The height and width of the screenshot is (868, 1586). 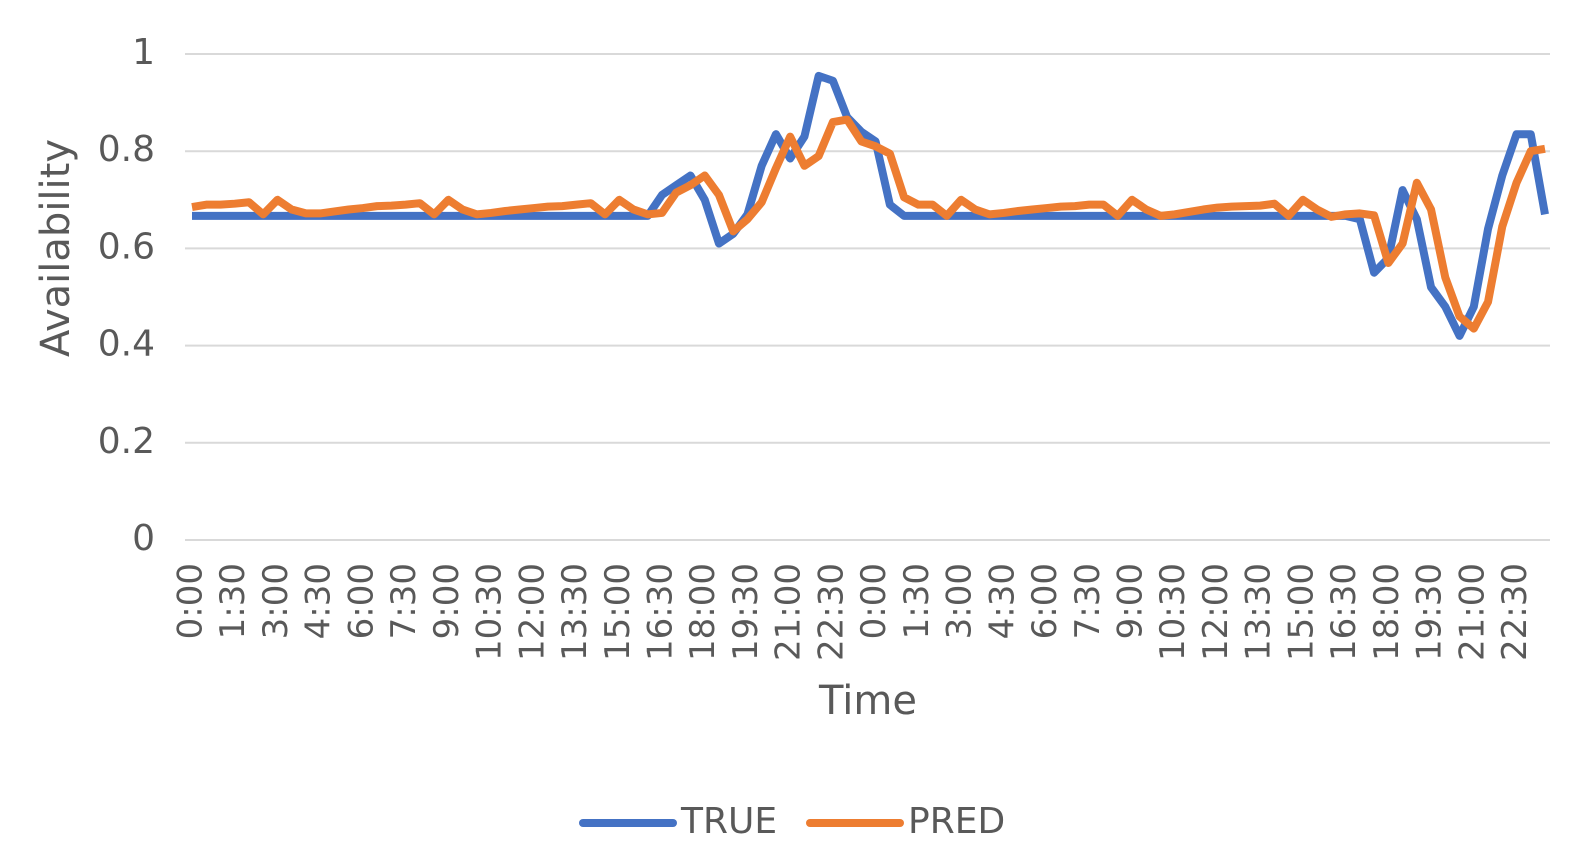 I want to click on y-axis-title: Availability, so click(x=56, y=248).